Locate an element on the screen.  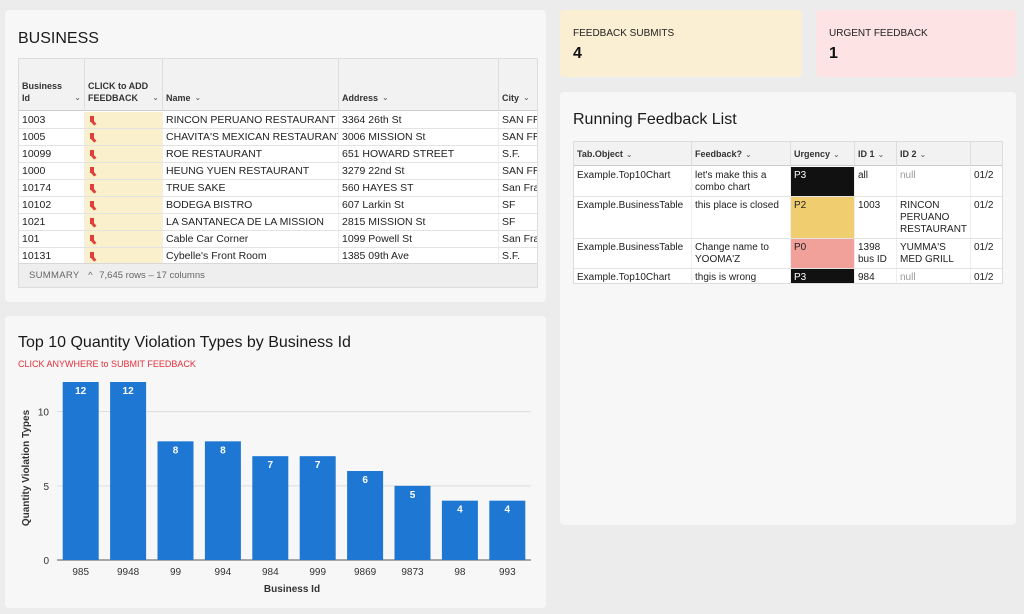
col-business-id: Business Id ⌄ is located at coordinates (52, 85).